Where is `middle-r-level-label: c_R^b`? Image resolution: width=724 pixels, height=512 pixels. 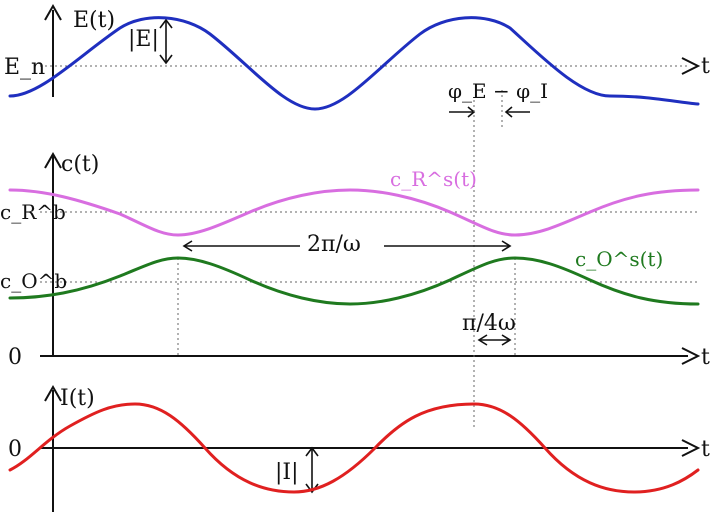 middle-r-level-label: c_R^b is located at coordinates (33, 212).